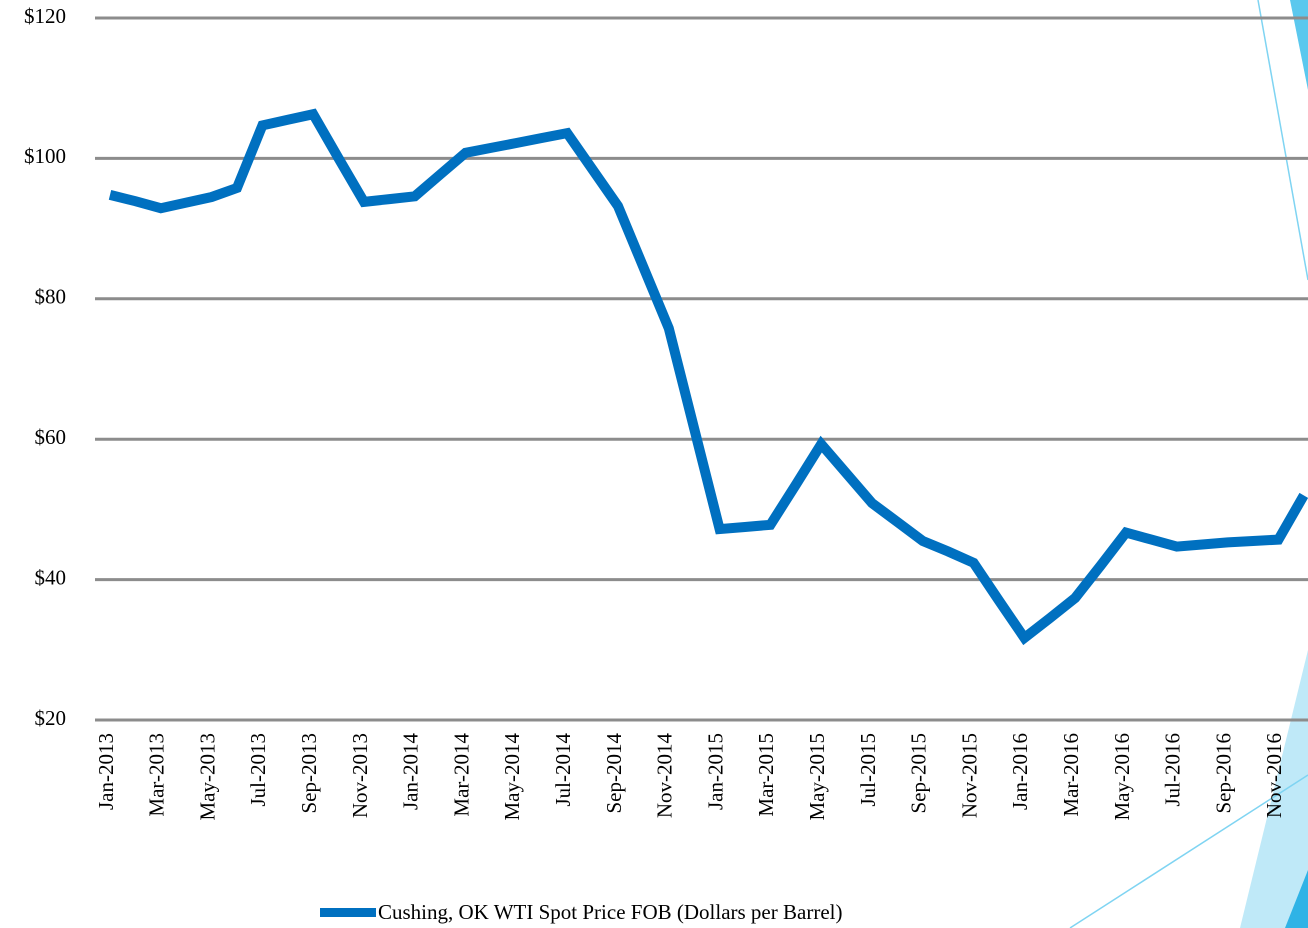 The height and width of the screenshot is (928, 1308). What do you see at coordinates (512, 777) in the screenshot?
I see `x-tick-label: May-2014` at bounding box center [512, 777].